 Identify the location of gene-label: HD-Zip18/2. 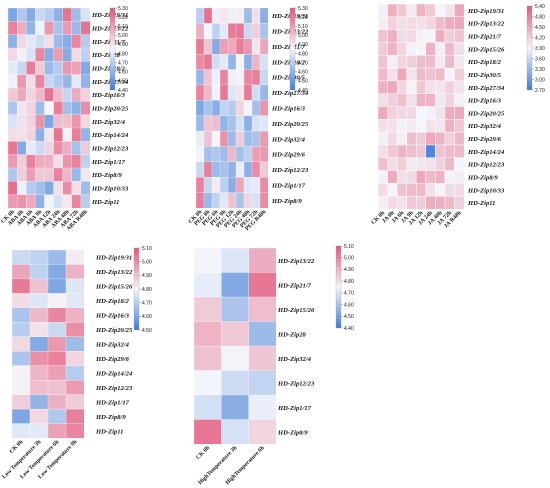
(112, 301).